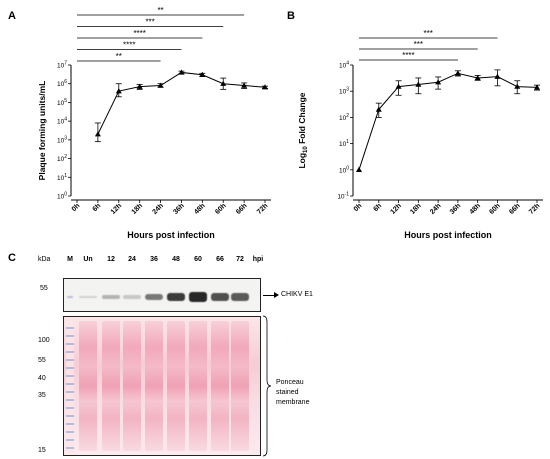 The image size is (550, 459). I want to click on x-tick-label: 66h, so click(241, 208).